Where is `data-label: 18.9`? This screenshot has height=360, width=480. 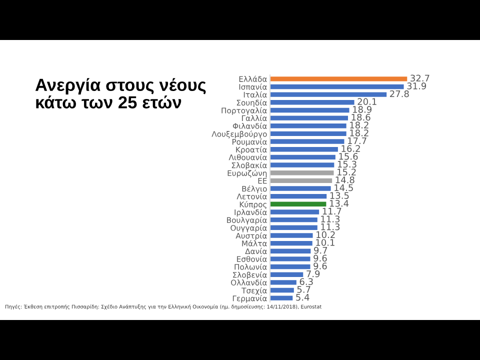 data-label: 18.9 is located at coordinates (362, 109).